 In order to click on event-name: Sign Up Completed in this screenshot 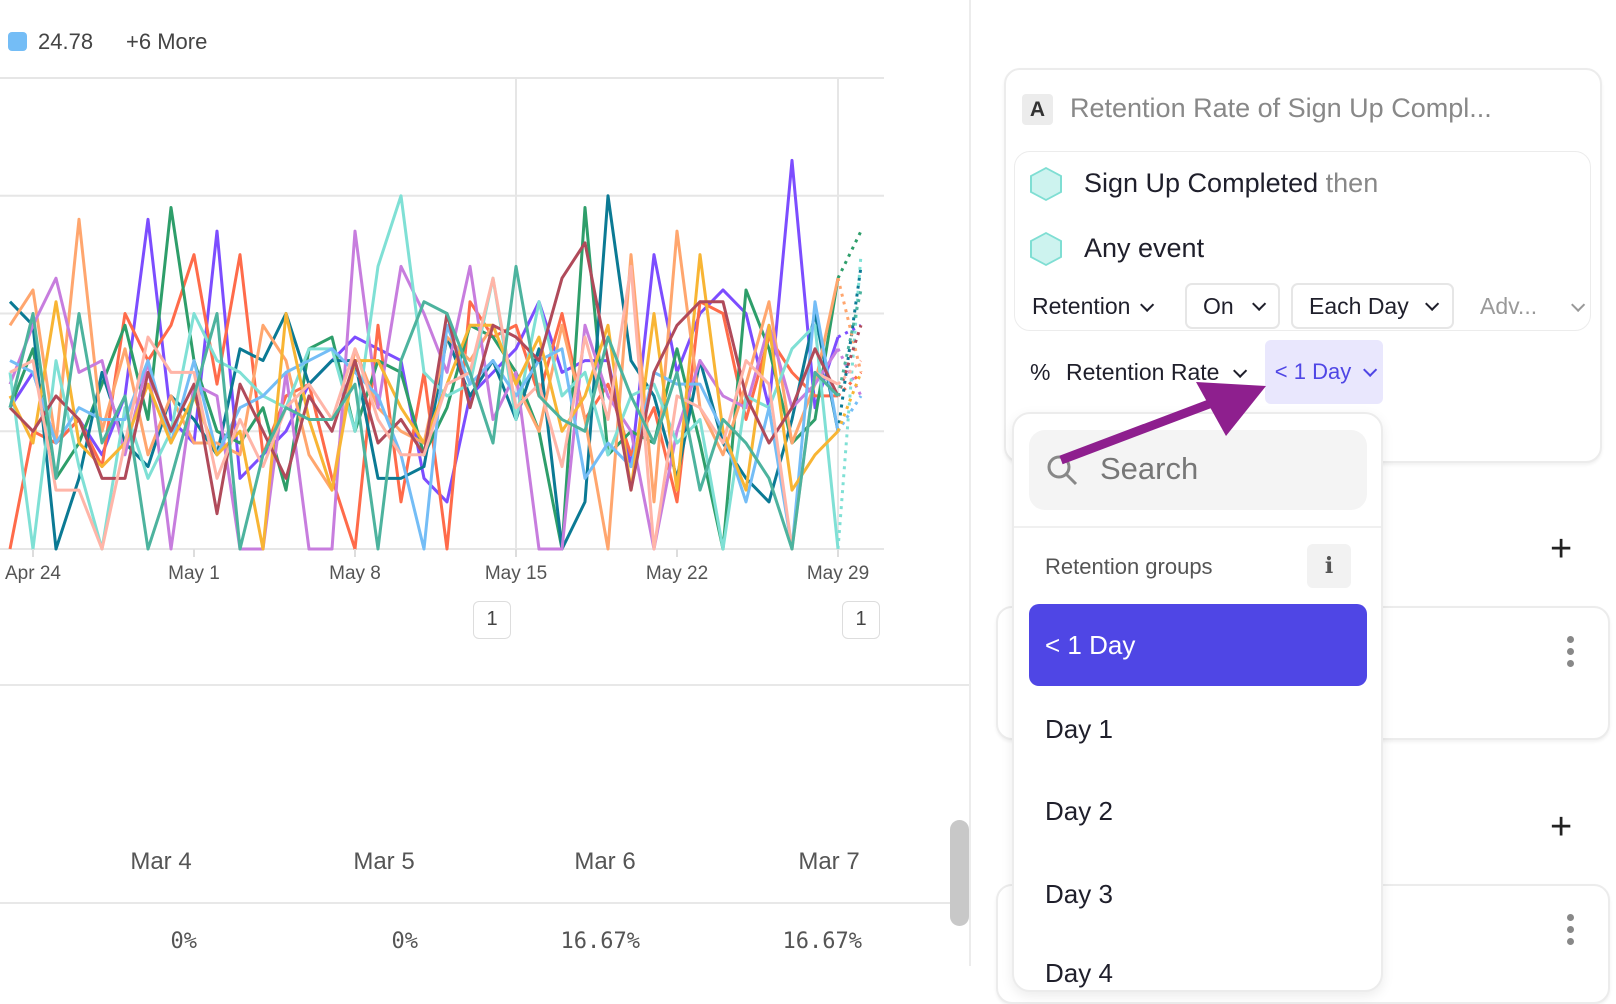, I will do `click(1201, 183)`.